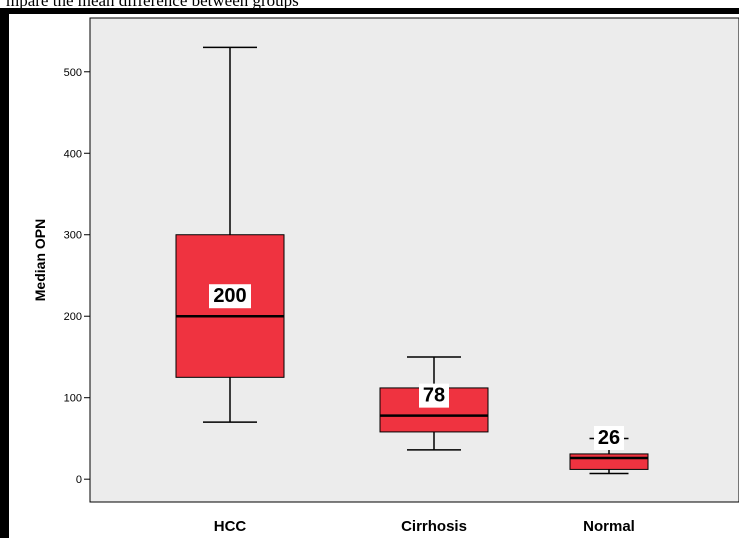 Image resolution: width=739 pixels, height=543 pixels. What do you see at coordinates (73, 399) in the screenshot?
I see `y-tick-label: 100` at bounding box center [73, 399].